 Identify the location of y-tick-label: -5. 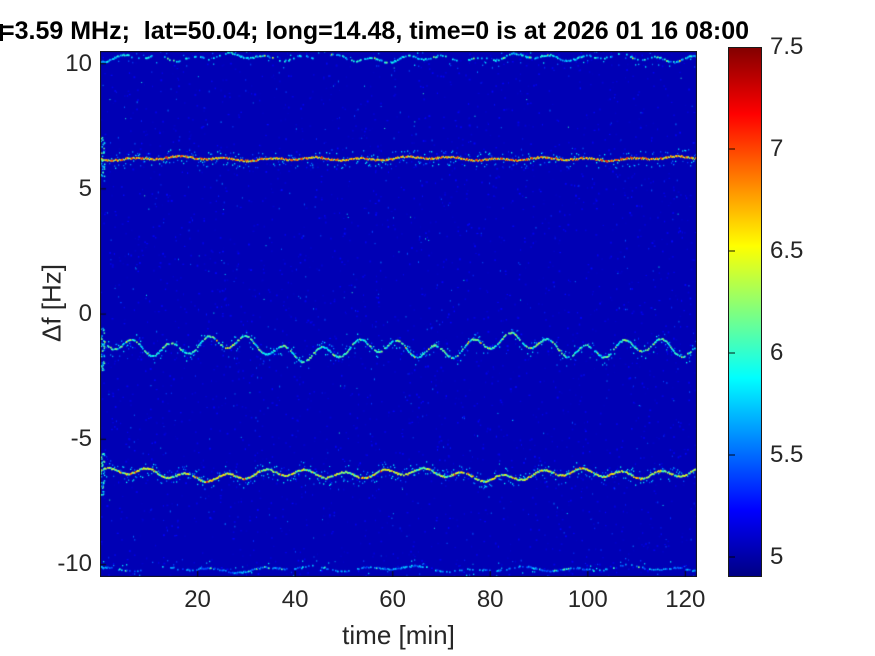
(81, 439).